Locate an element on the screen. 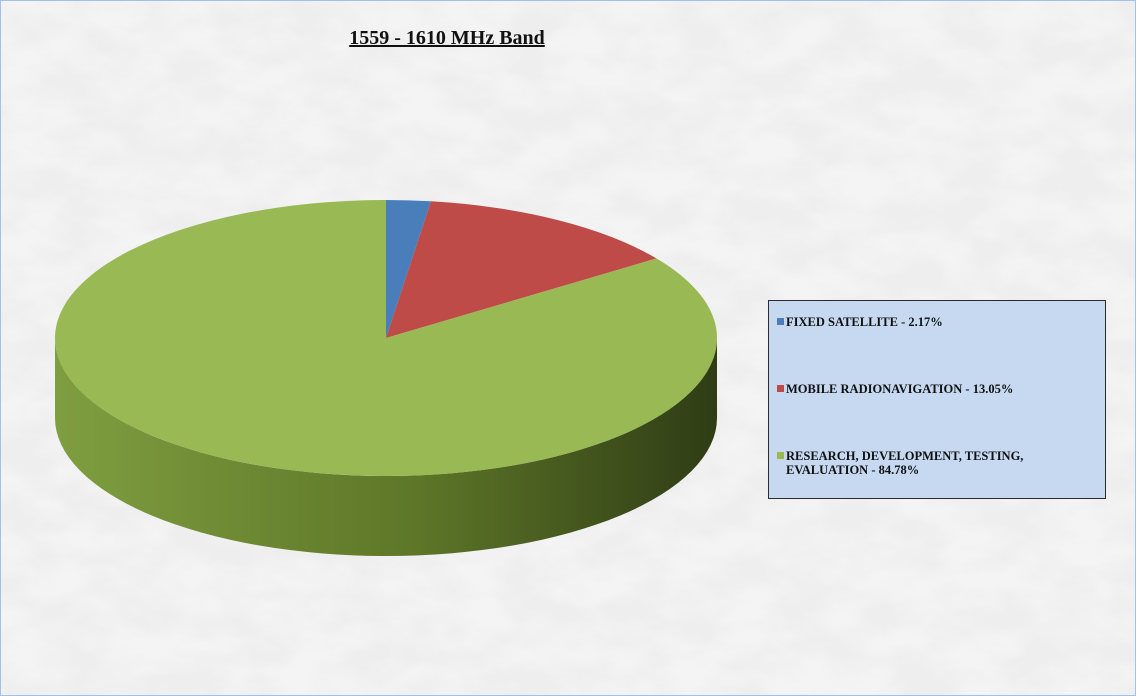  legend-label: FIXED SATELLITE - 2.17% is located at coordinates (864, 322).